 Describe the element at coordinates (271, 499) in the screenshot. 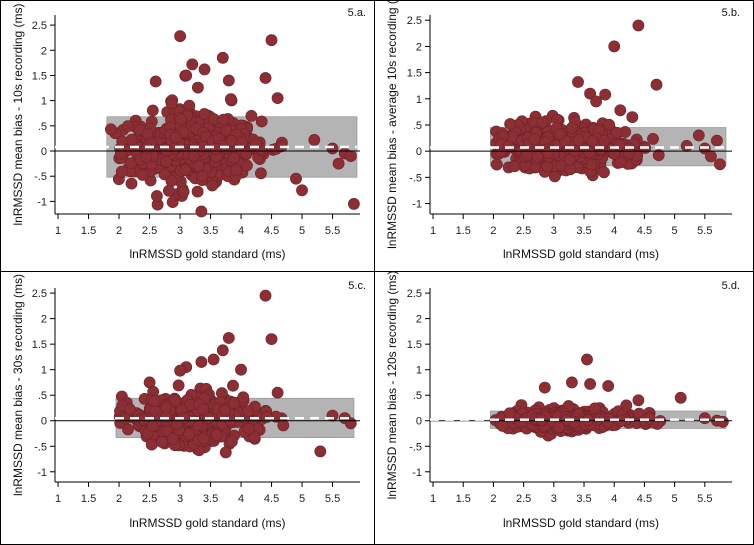

I see `x-tick-label: 4.5` at that location.